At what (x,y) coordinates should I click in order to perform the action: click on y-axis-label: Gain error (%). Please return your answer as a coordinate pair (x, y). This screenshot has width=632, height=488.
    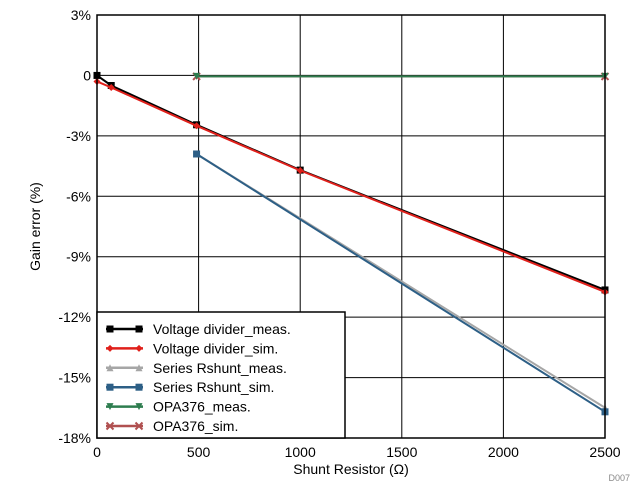
    Looking at the image, I should click on (35, 226).